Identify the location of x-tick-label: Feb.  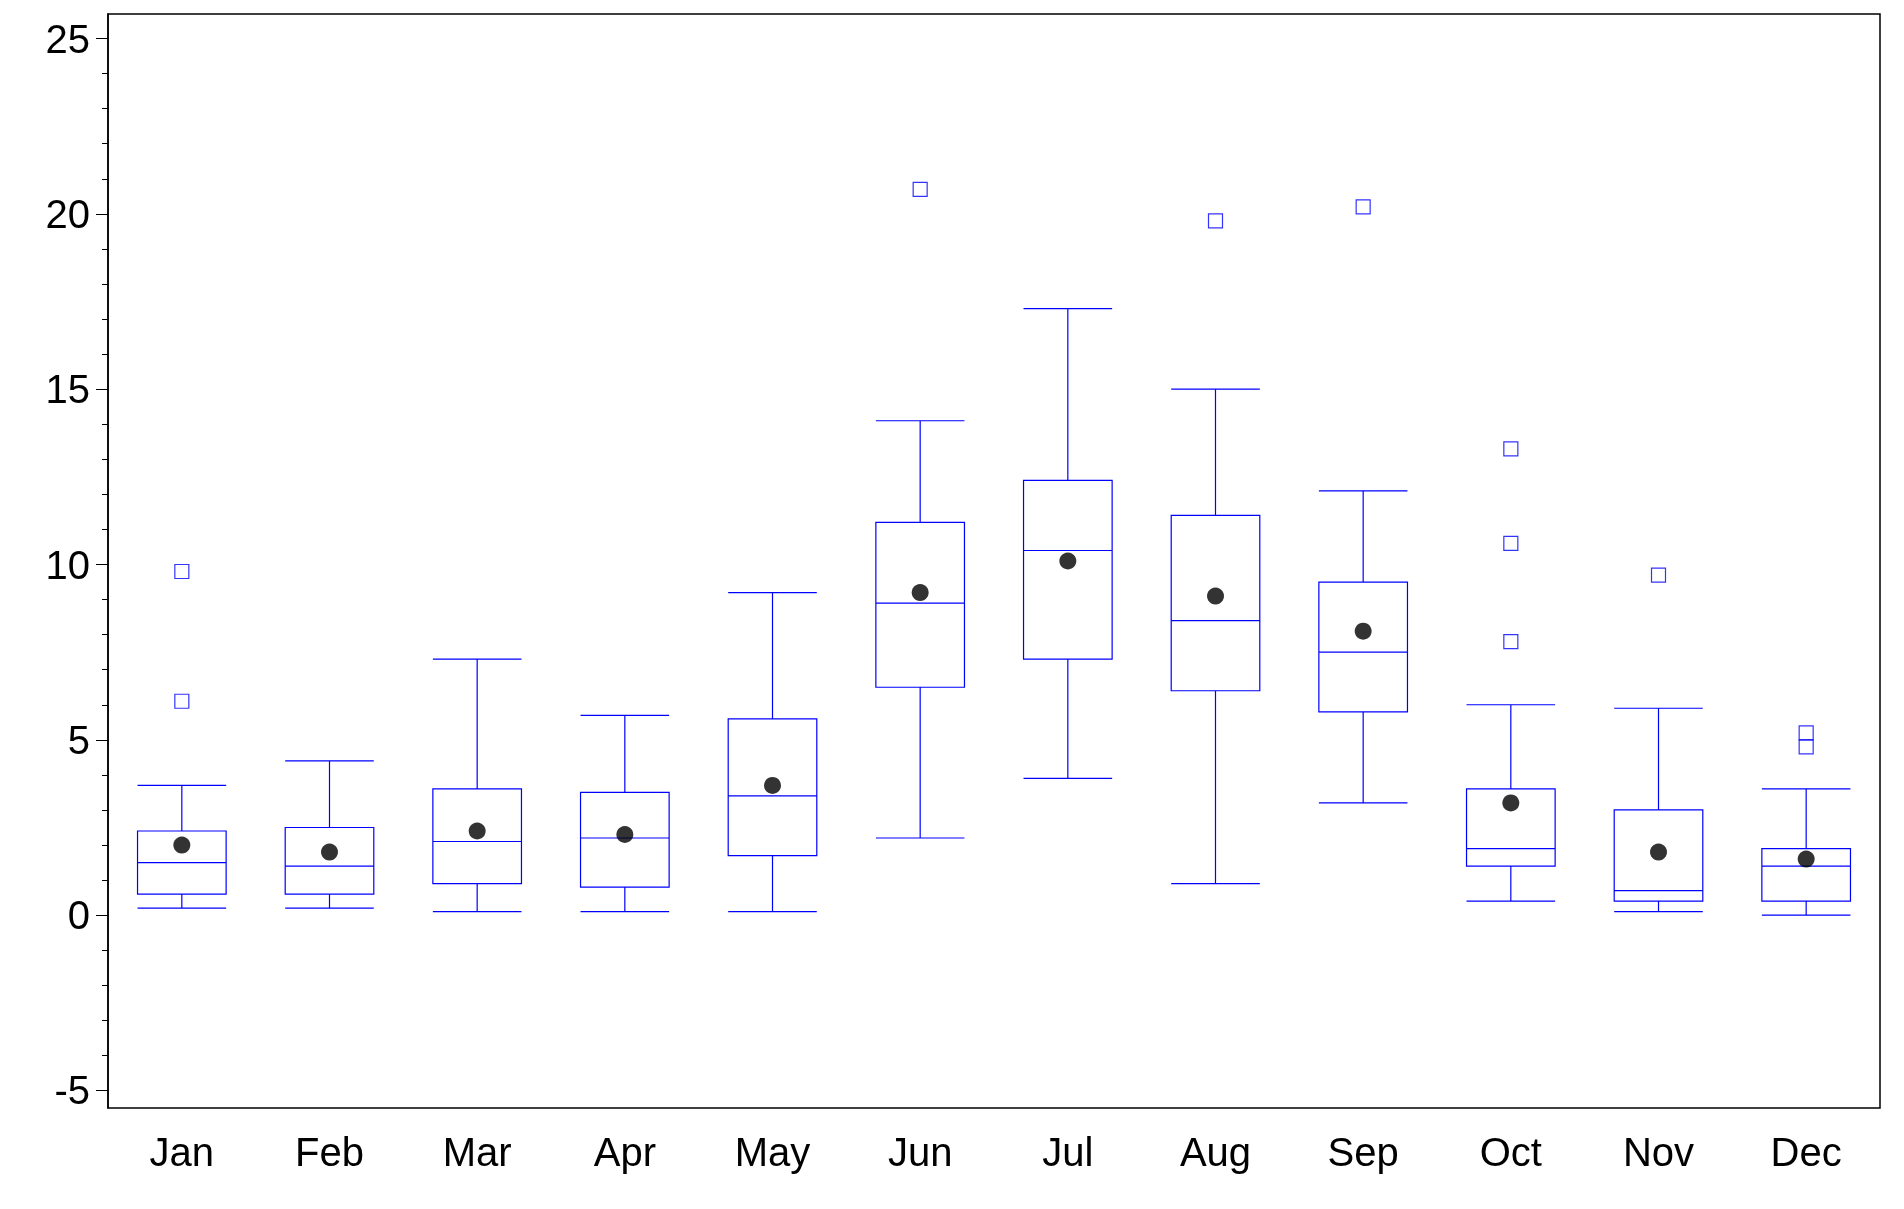
(329, 1152).